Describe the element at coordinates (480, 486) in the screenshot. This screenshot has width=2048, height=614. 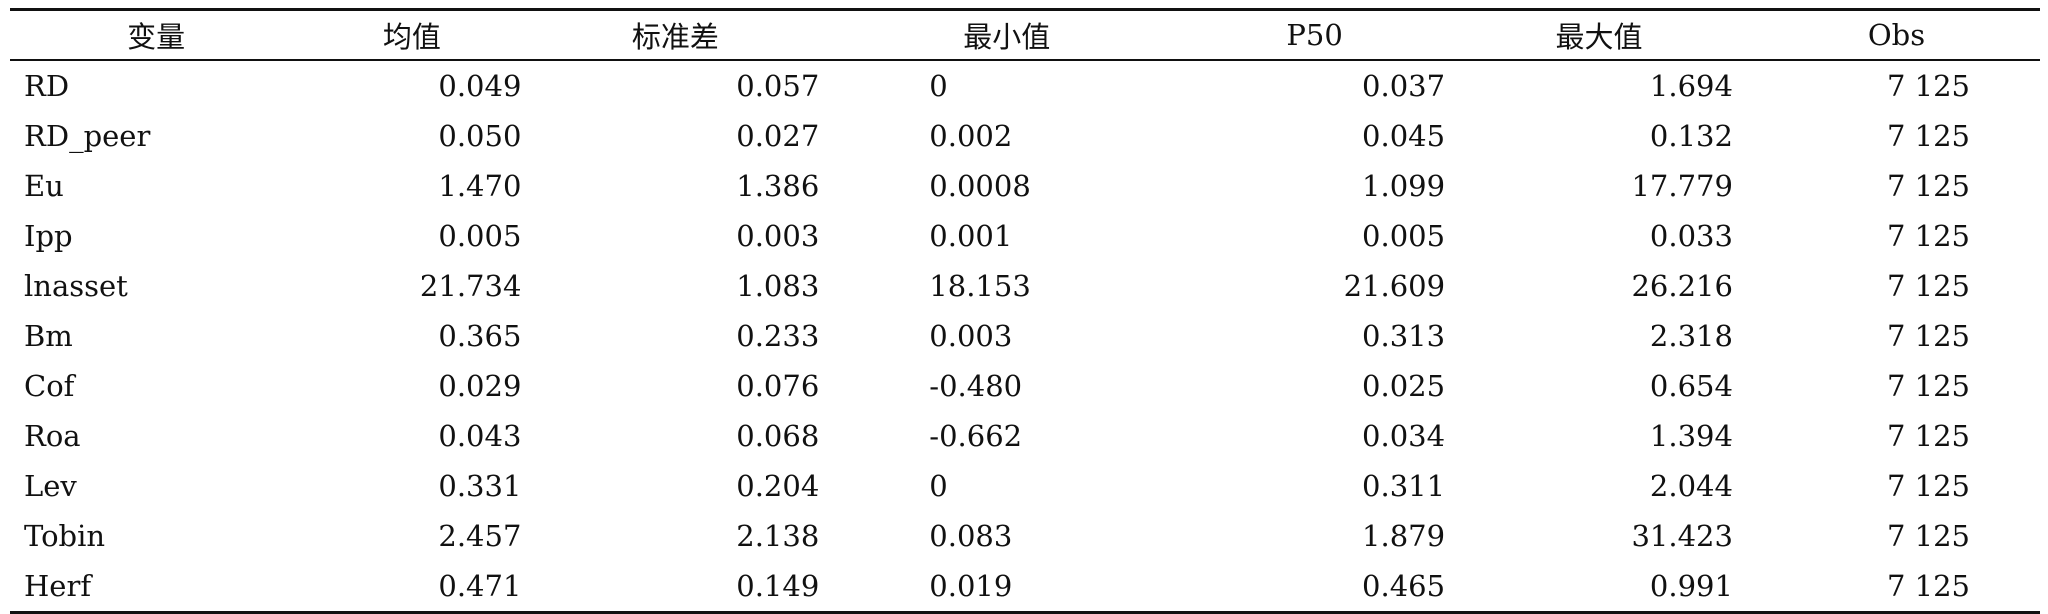
I see `cell-mean: 0.331` at that location.